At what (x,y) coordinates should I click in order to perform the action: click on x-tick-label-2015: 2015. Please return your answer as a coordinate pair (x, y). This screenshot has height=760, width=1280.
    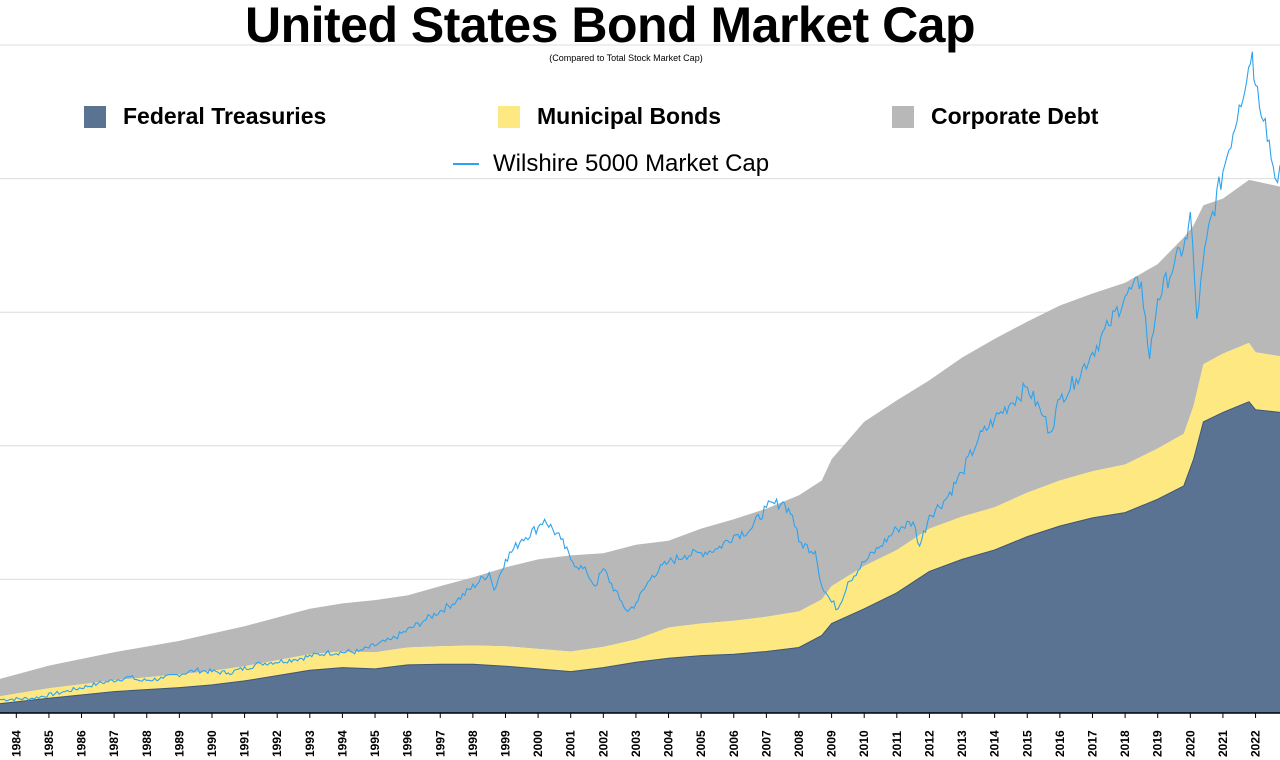
    Looking at the image, I should click on (1027, 743).